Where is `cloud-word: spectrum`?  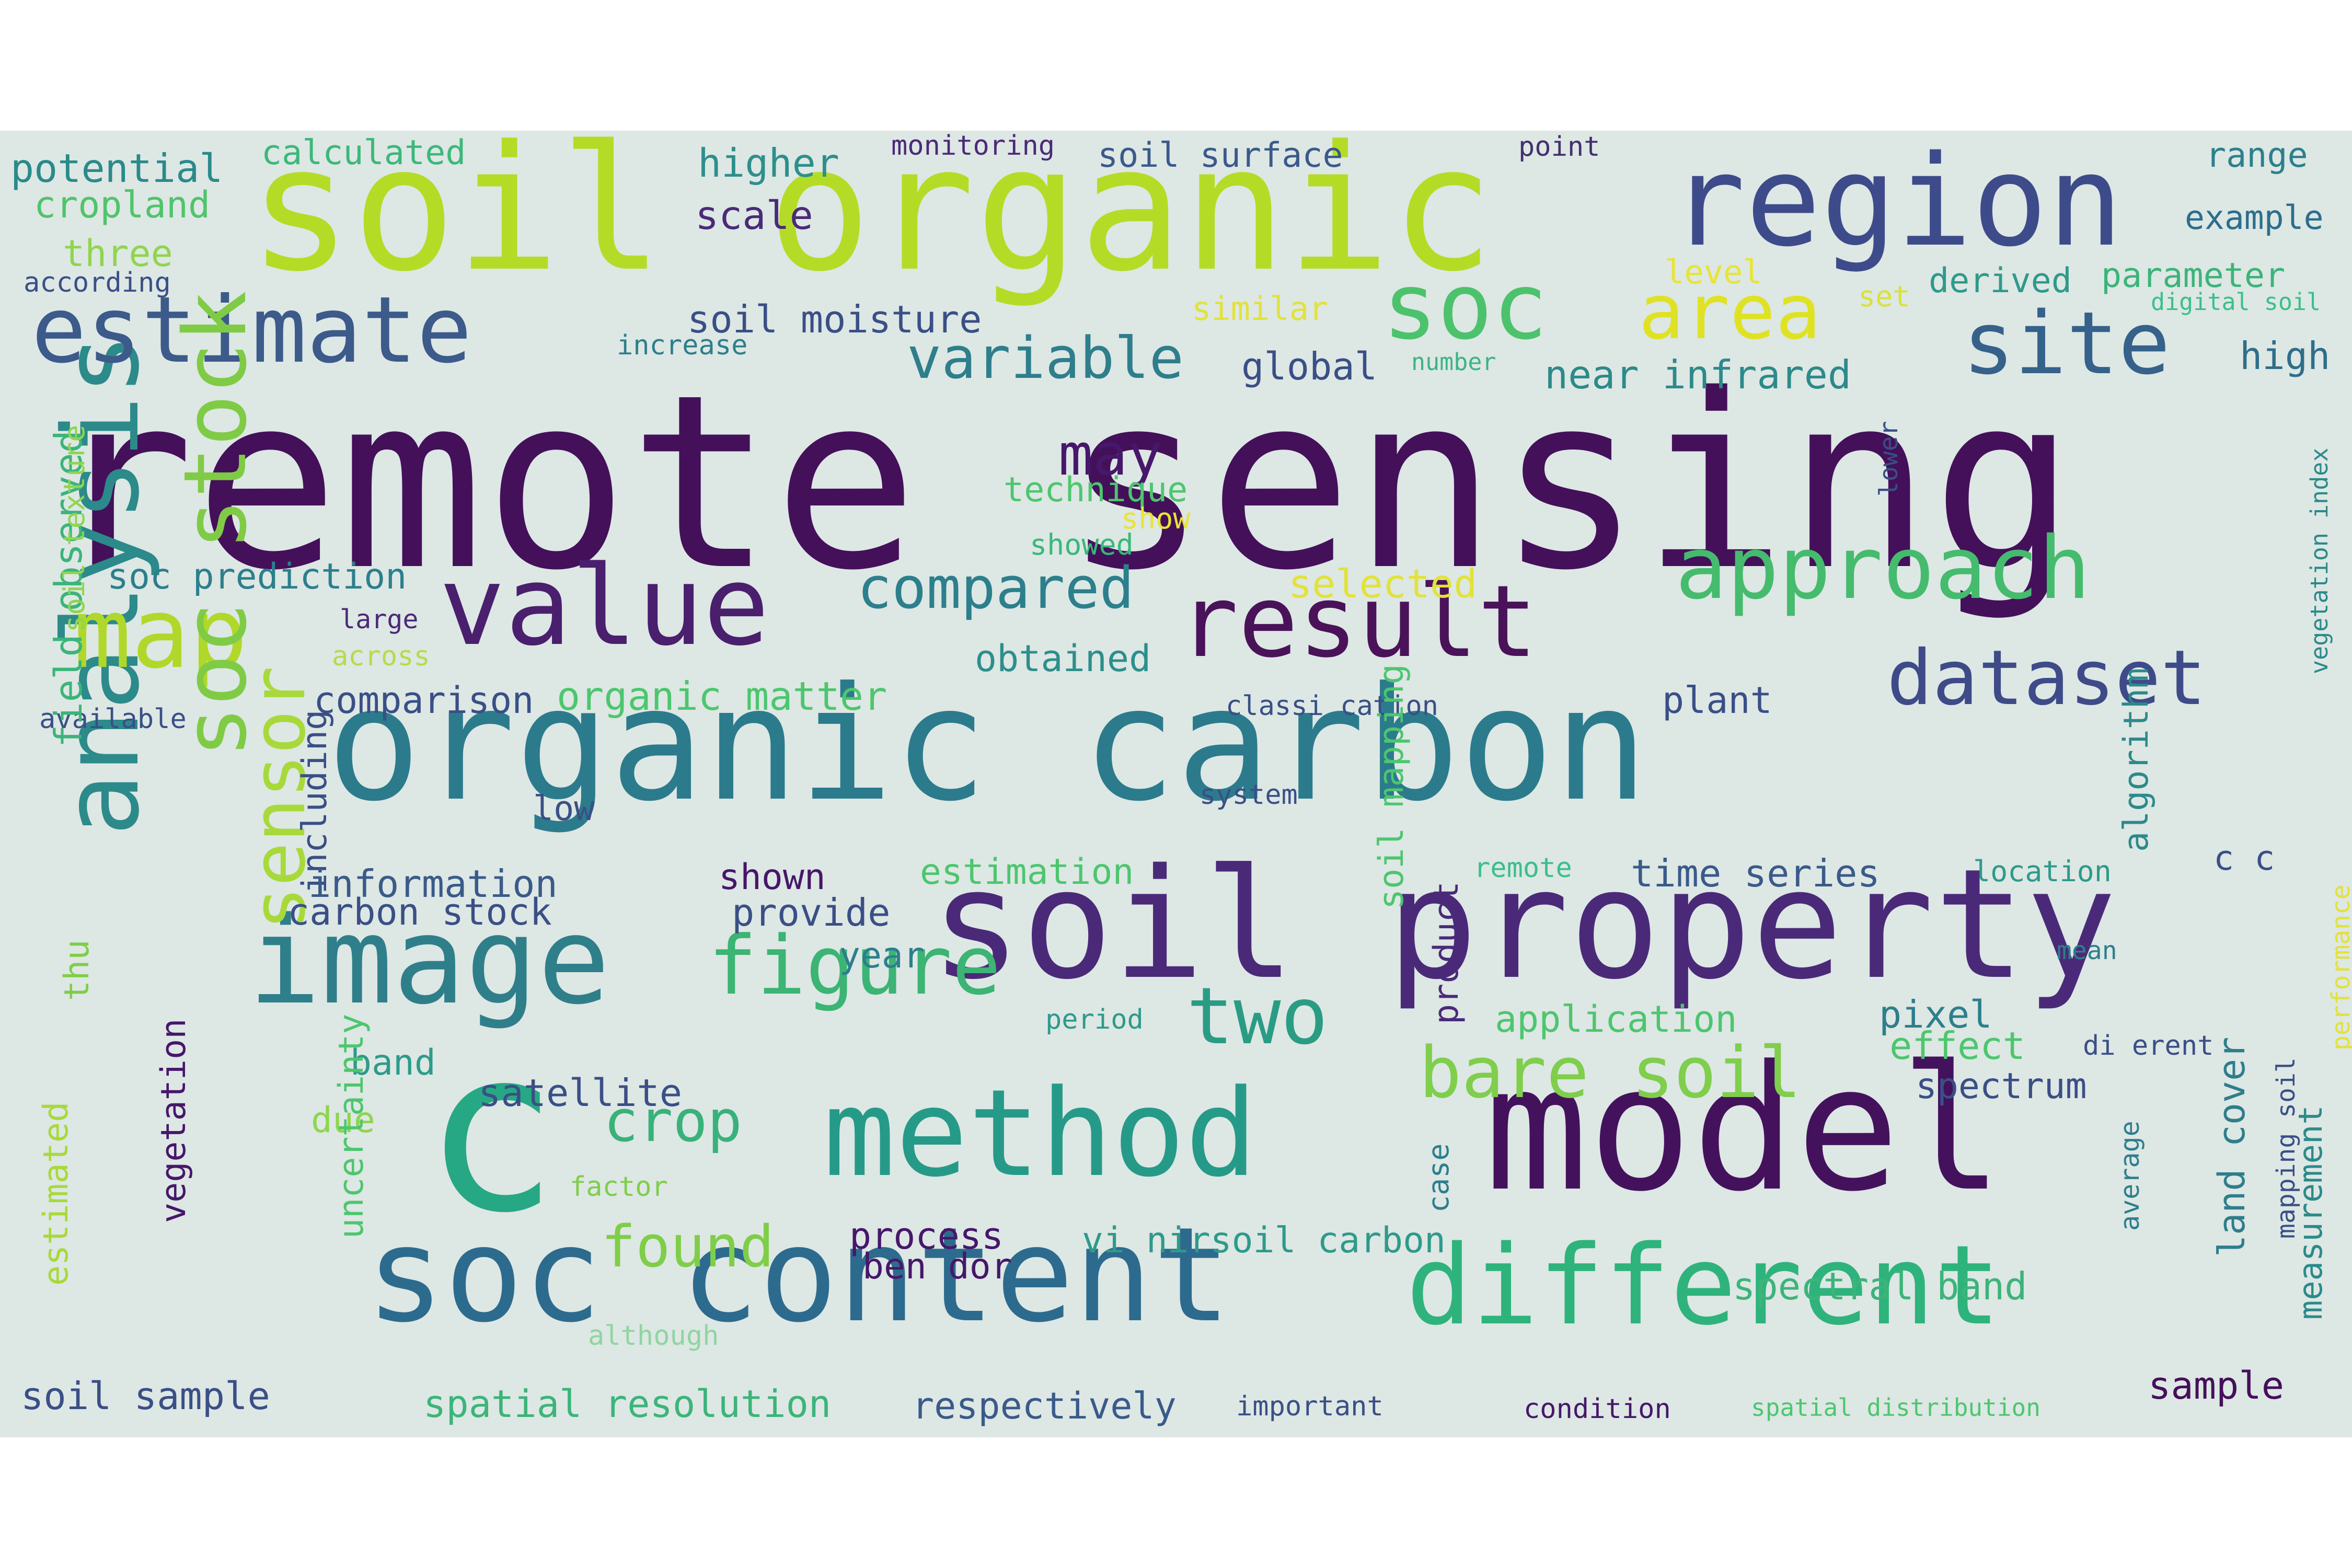 cloud-word: spectrum is located at coordinates (2001, 1086).